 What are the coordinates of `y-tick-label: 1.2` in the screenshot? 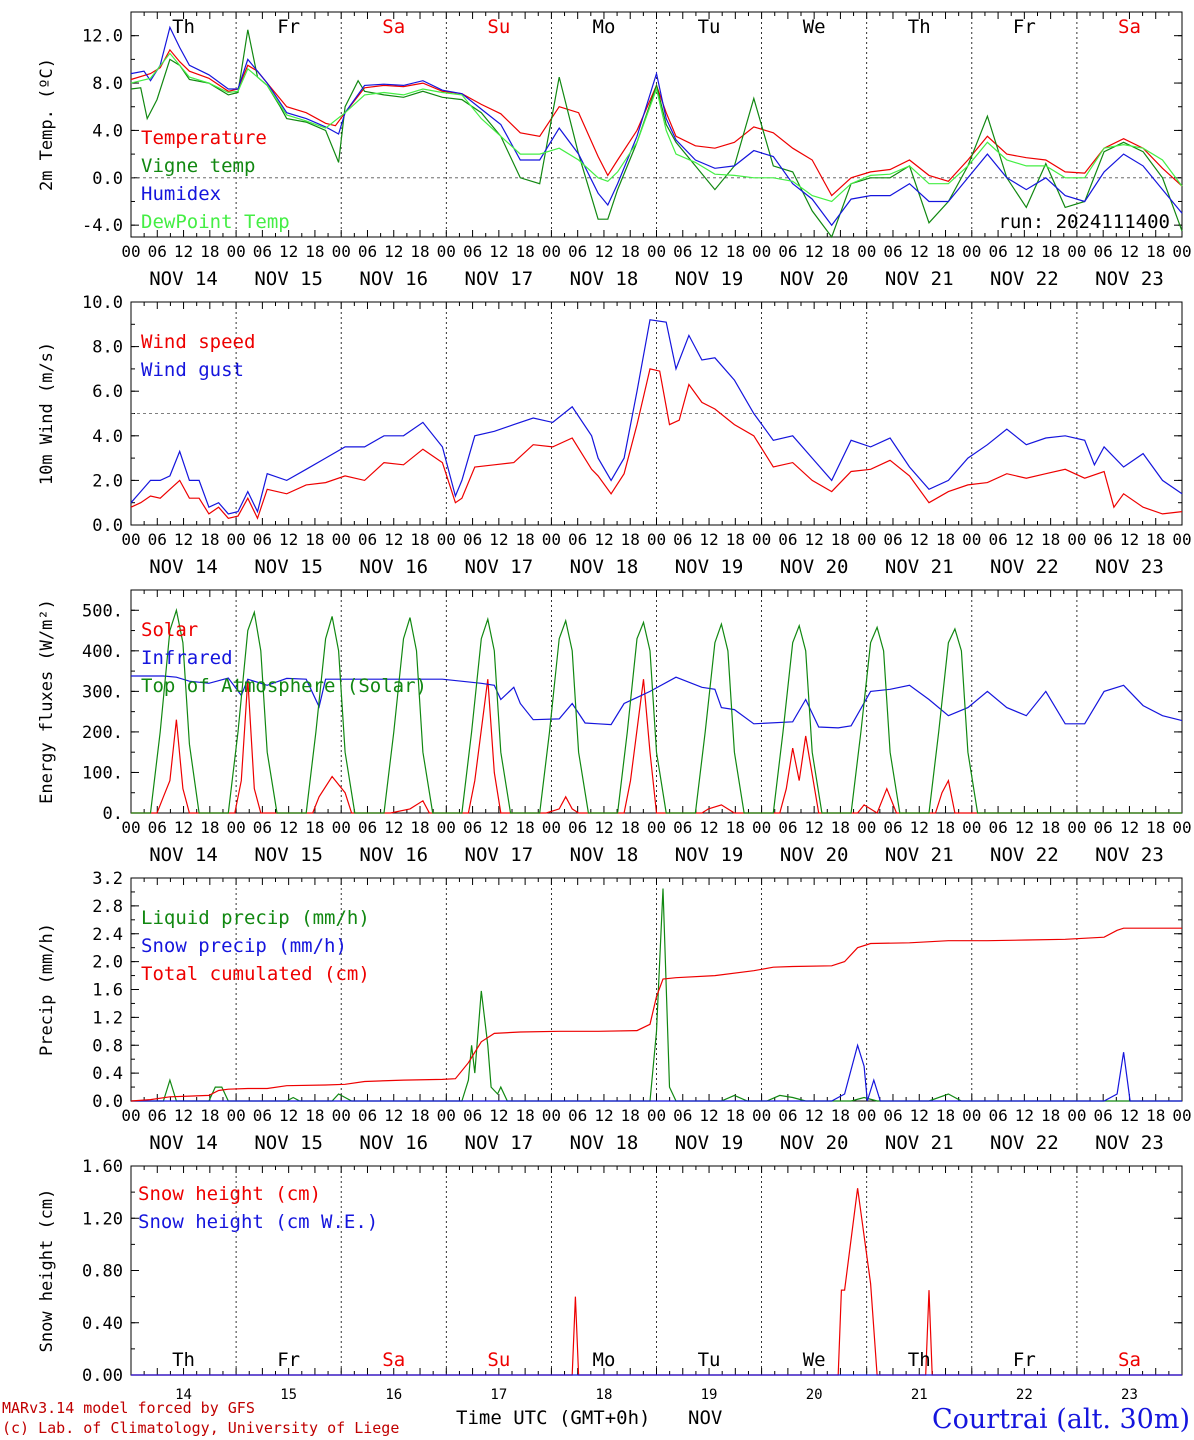 It's located at (107, 1018).